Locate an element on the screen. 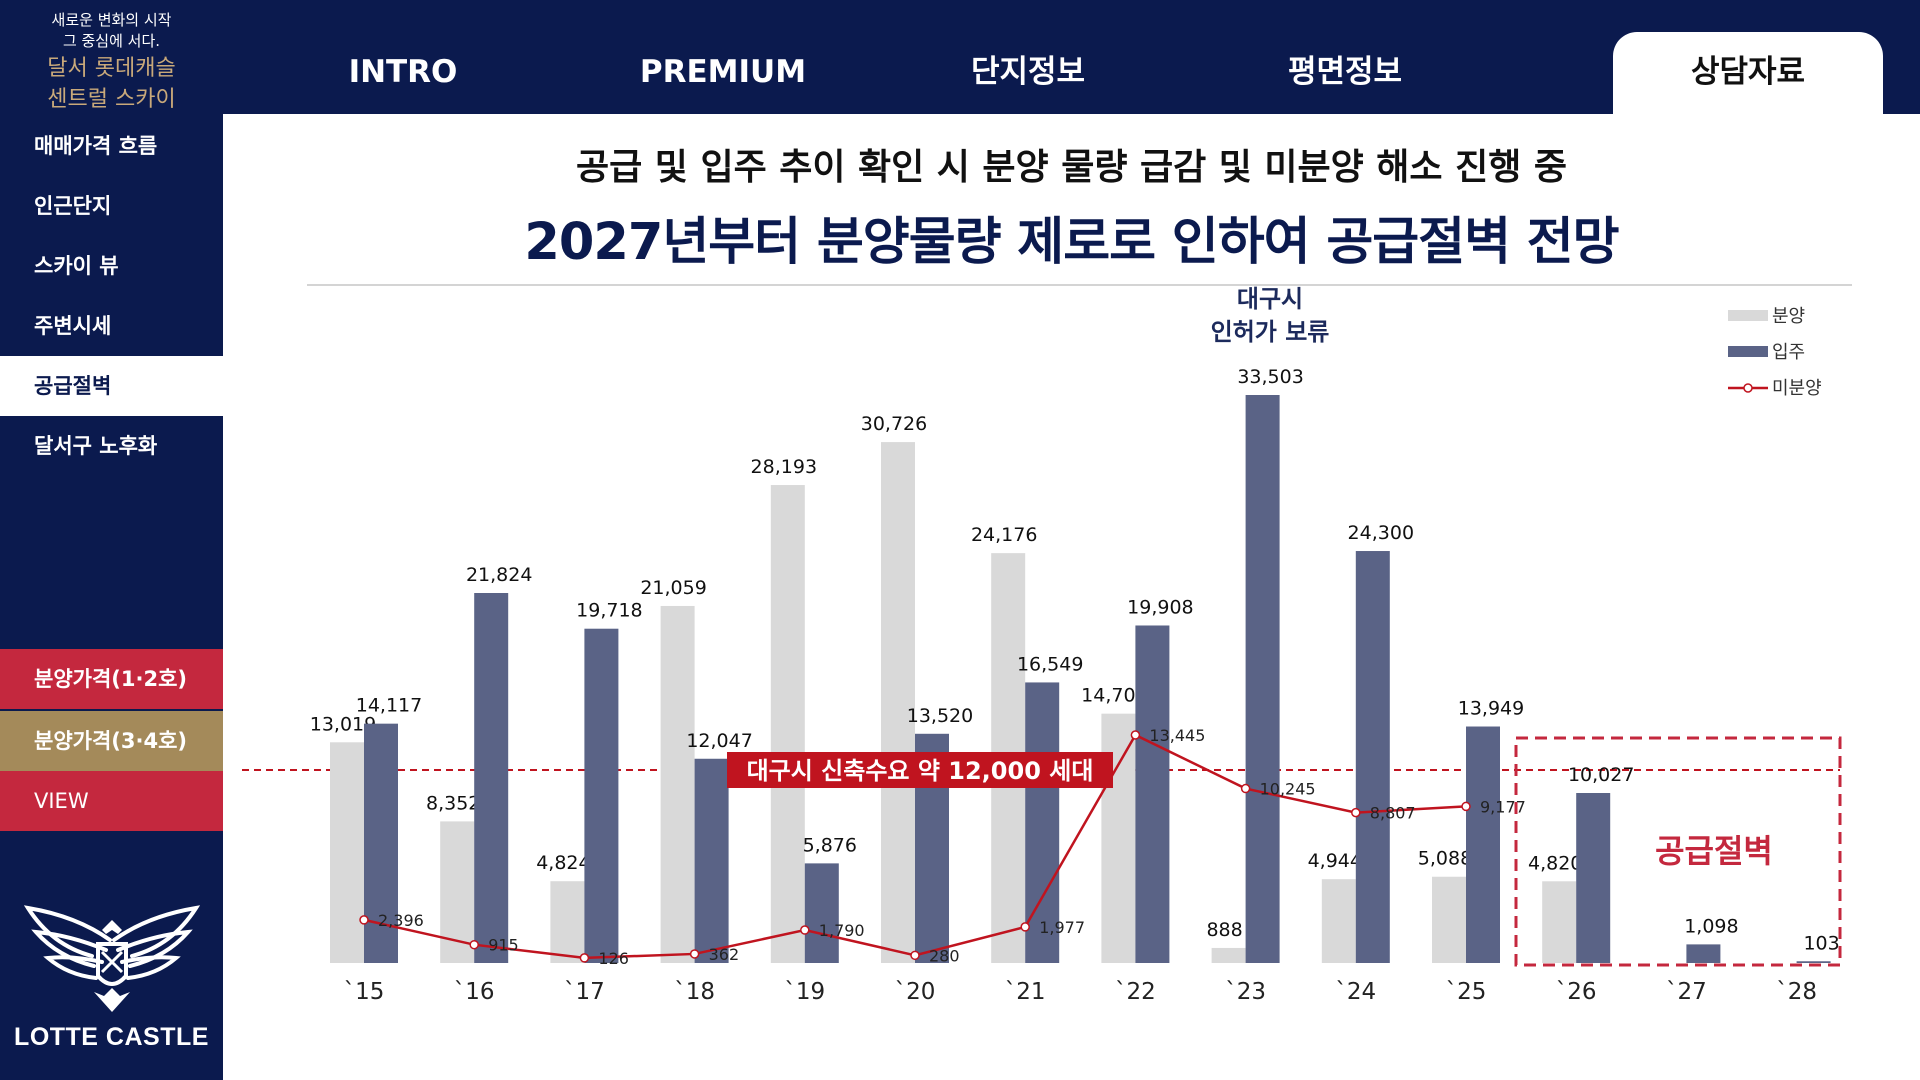 The height and width of the screenshot is (1080, 1920). tick-label-5: `20 is located at coordinates (915, 992).